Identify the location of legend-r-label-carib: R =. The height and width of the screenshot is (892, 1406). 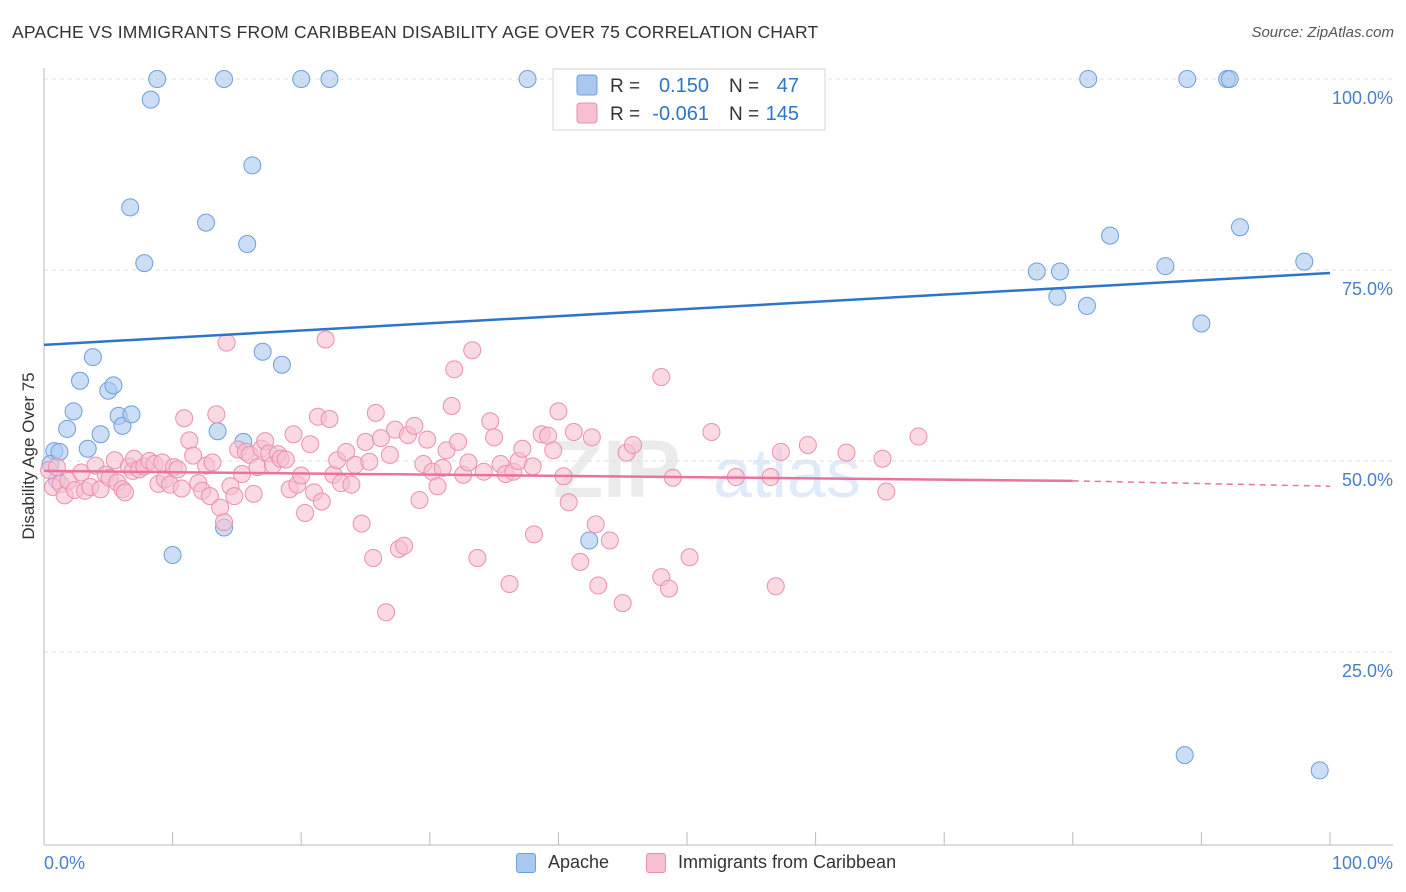
(625, 114).